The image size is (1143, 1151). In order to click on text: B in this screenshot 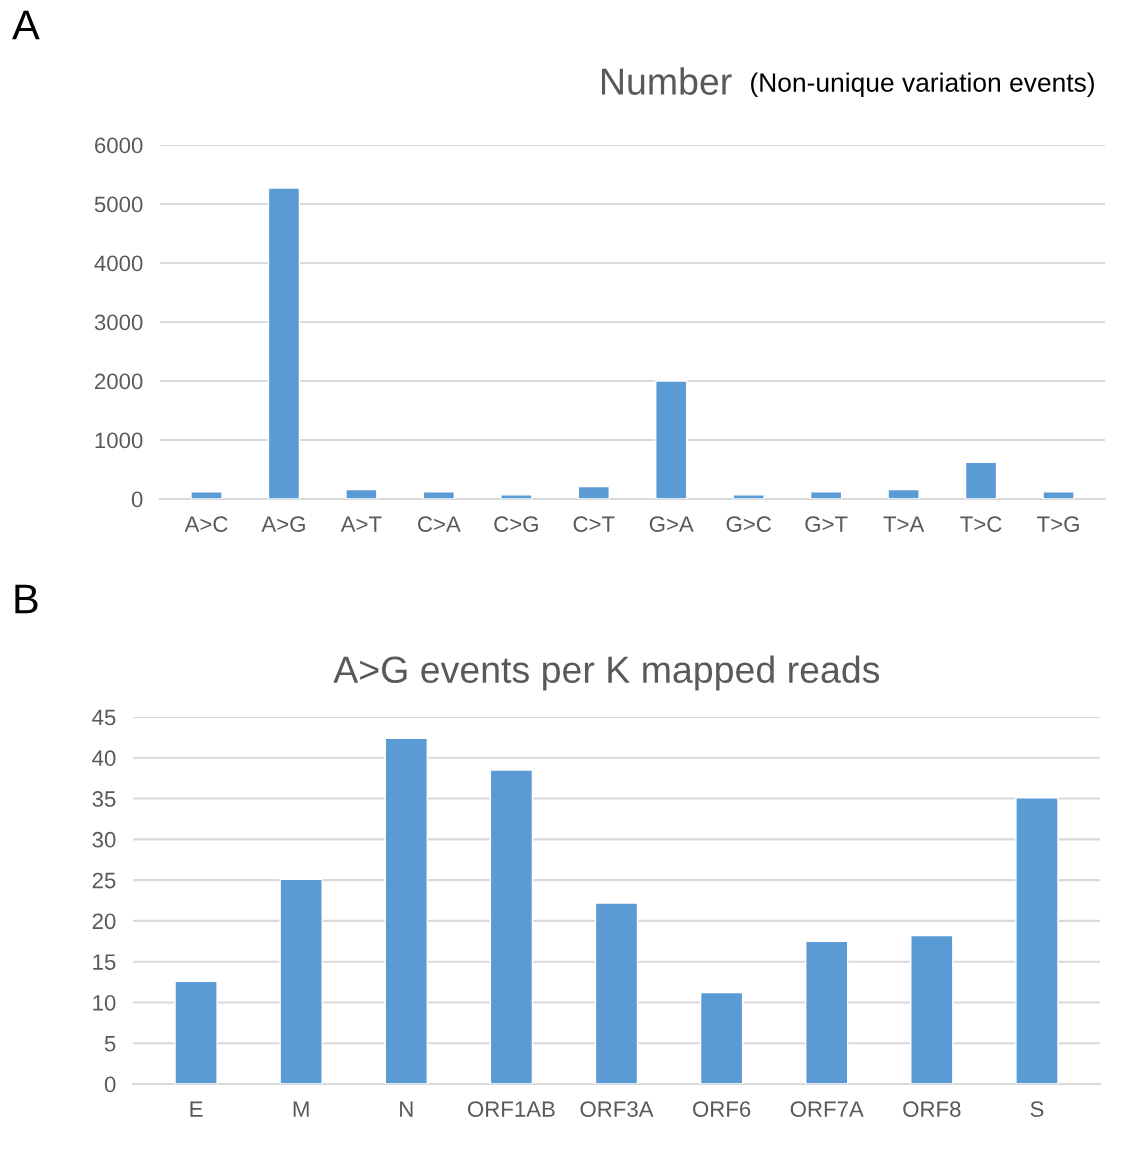, I will do `click(26, 599)`.